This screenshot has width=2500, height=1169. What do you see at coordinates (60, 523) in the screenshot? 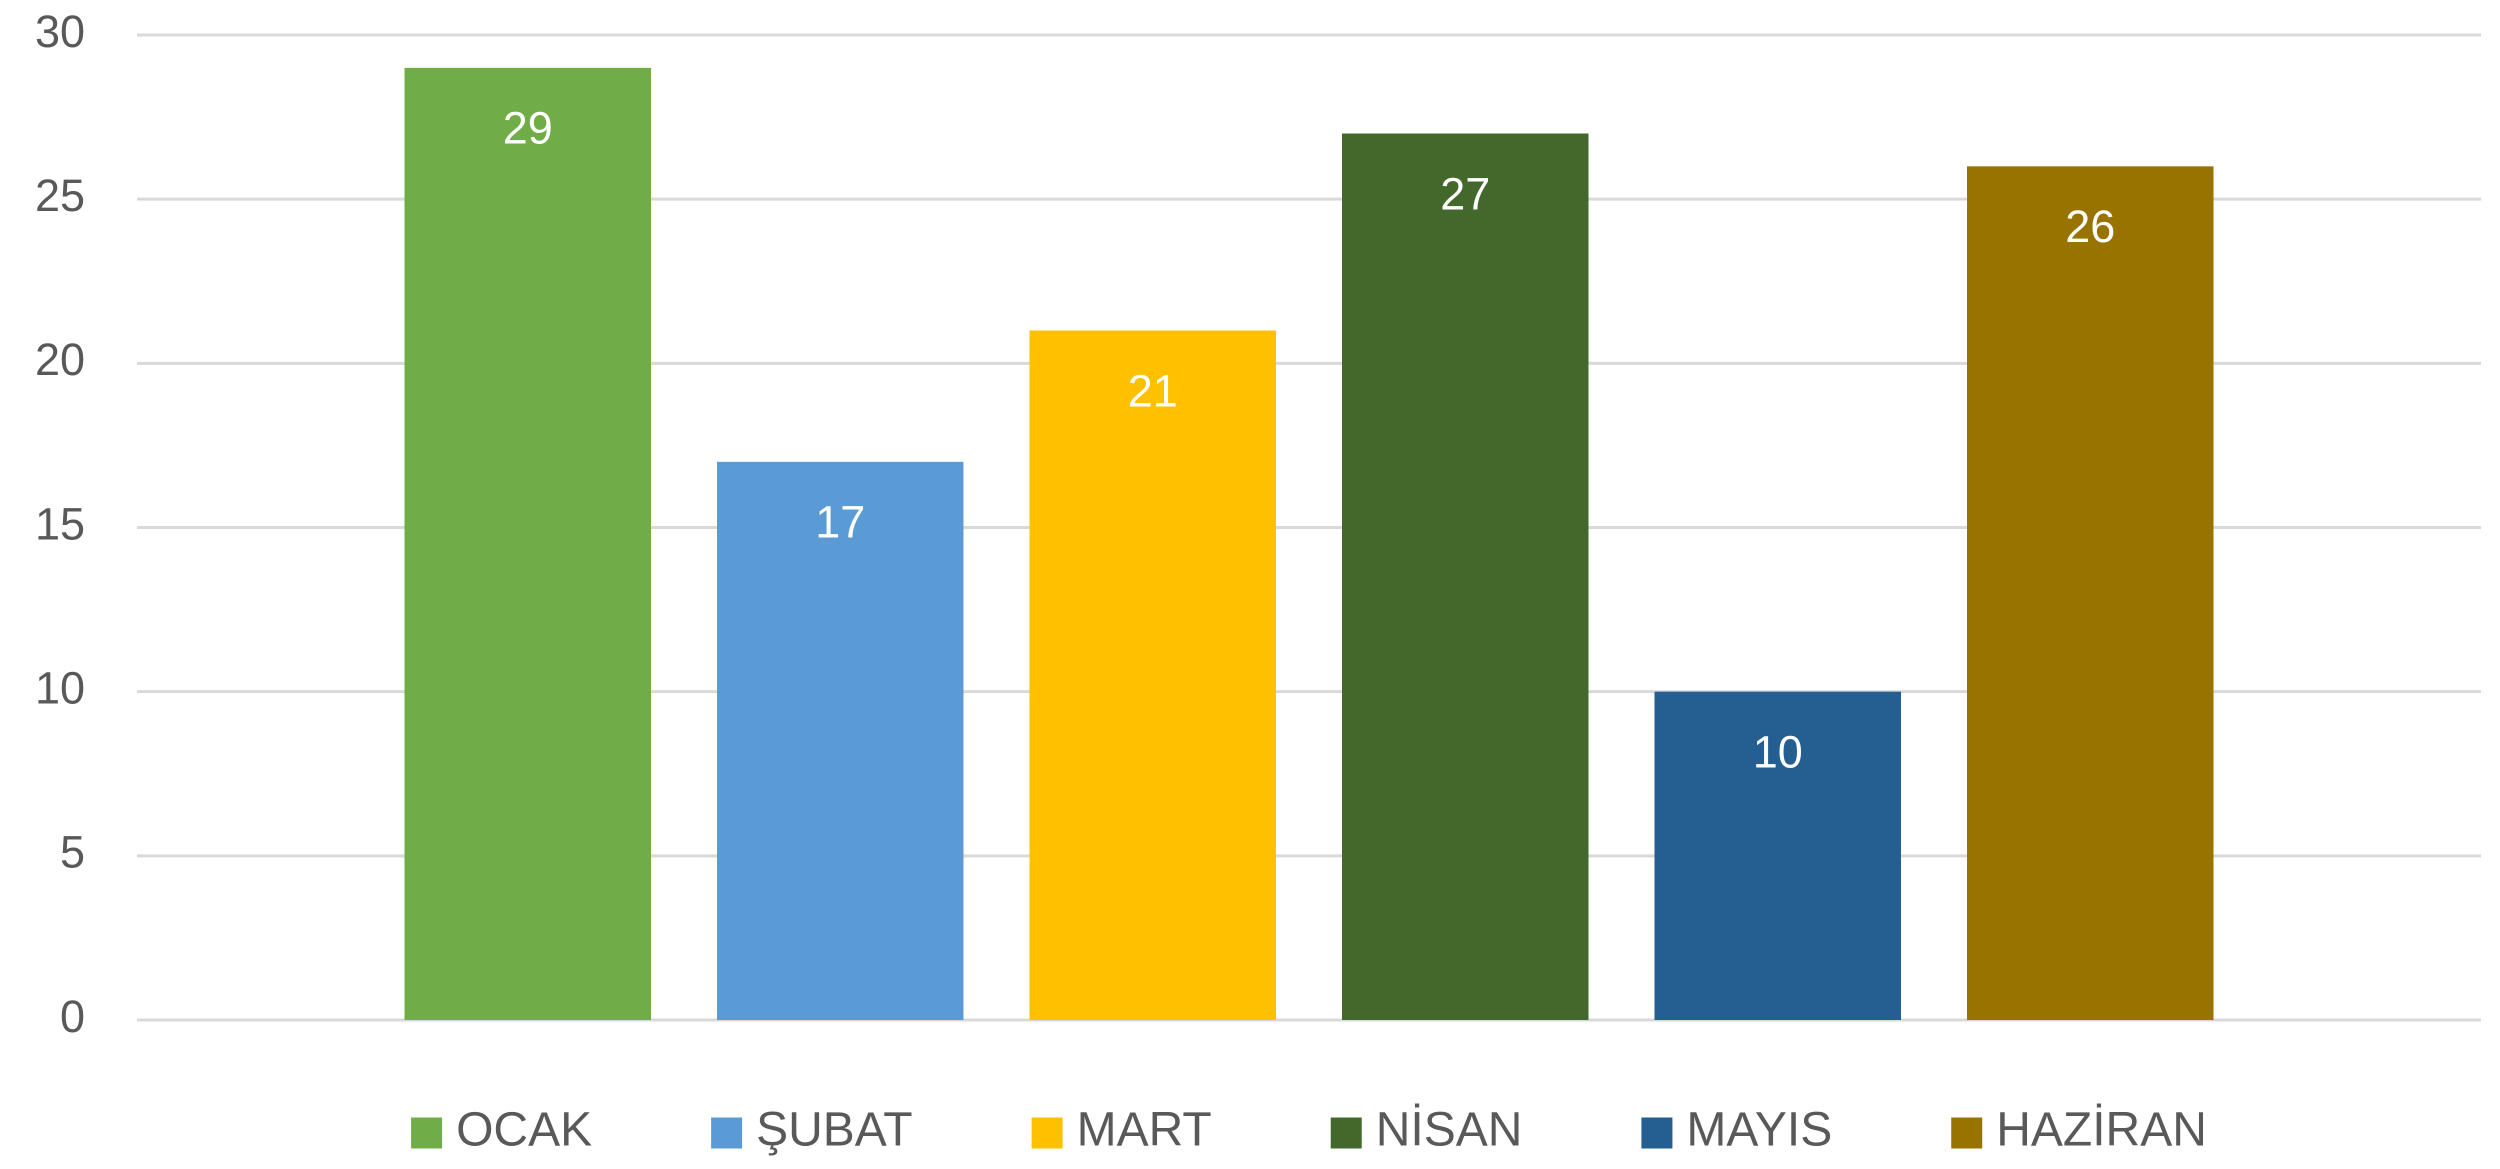
I see `y-tick-label: 15` at bounding box center [60, 523].